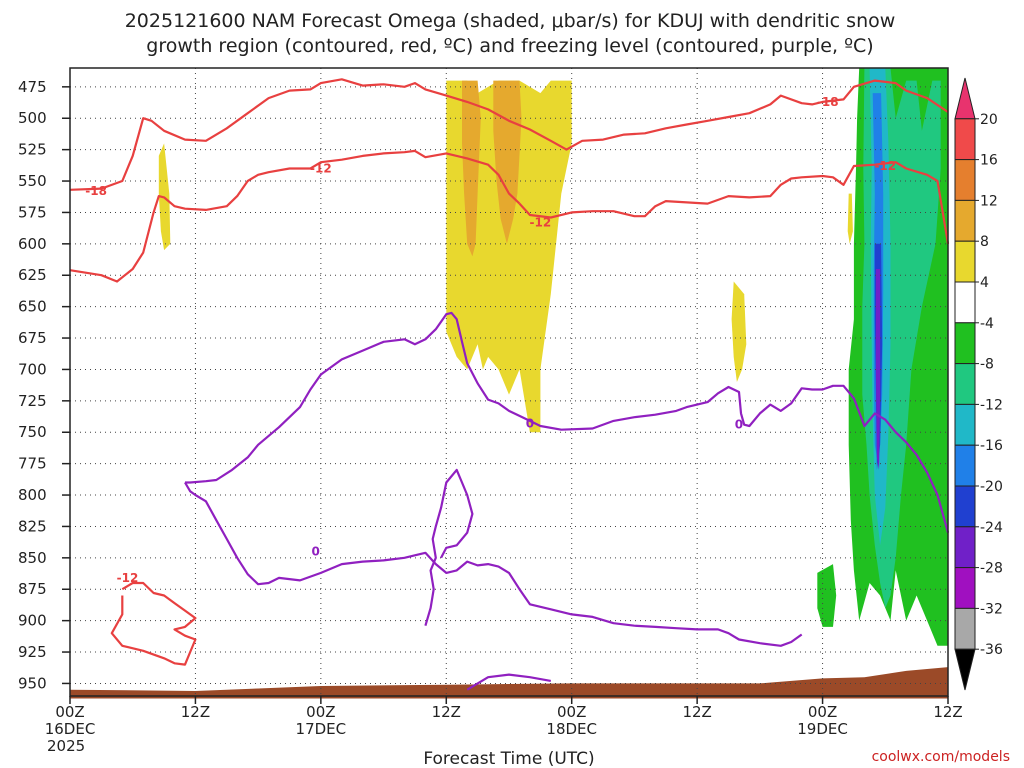  Describe the element at coordinates (321, 168) in the screenshot. I see `dgz-line-minus12-label: -12` at that location.